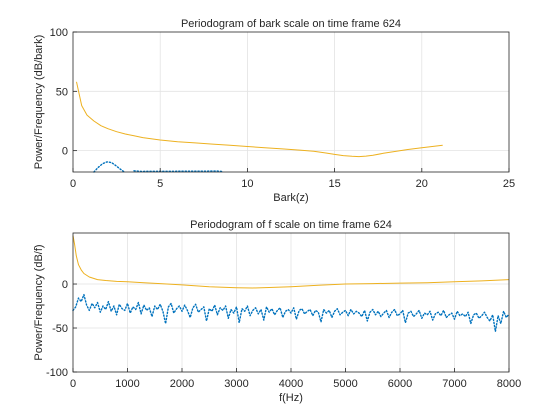 The image size is (560, 420). What do you see at coordinates (422, 184) in the screenshot?
I see `x-tick-label: 20` at bounding box center [422, 184].